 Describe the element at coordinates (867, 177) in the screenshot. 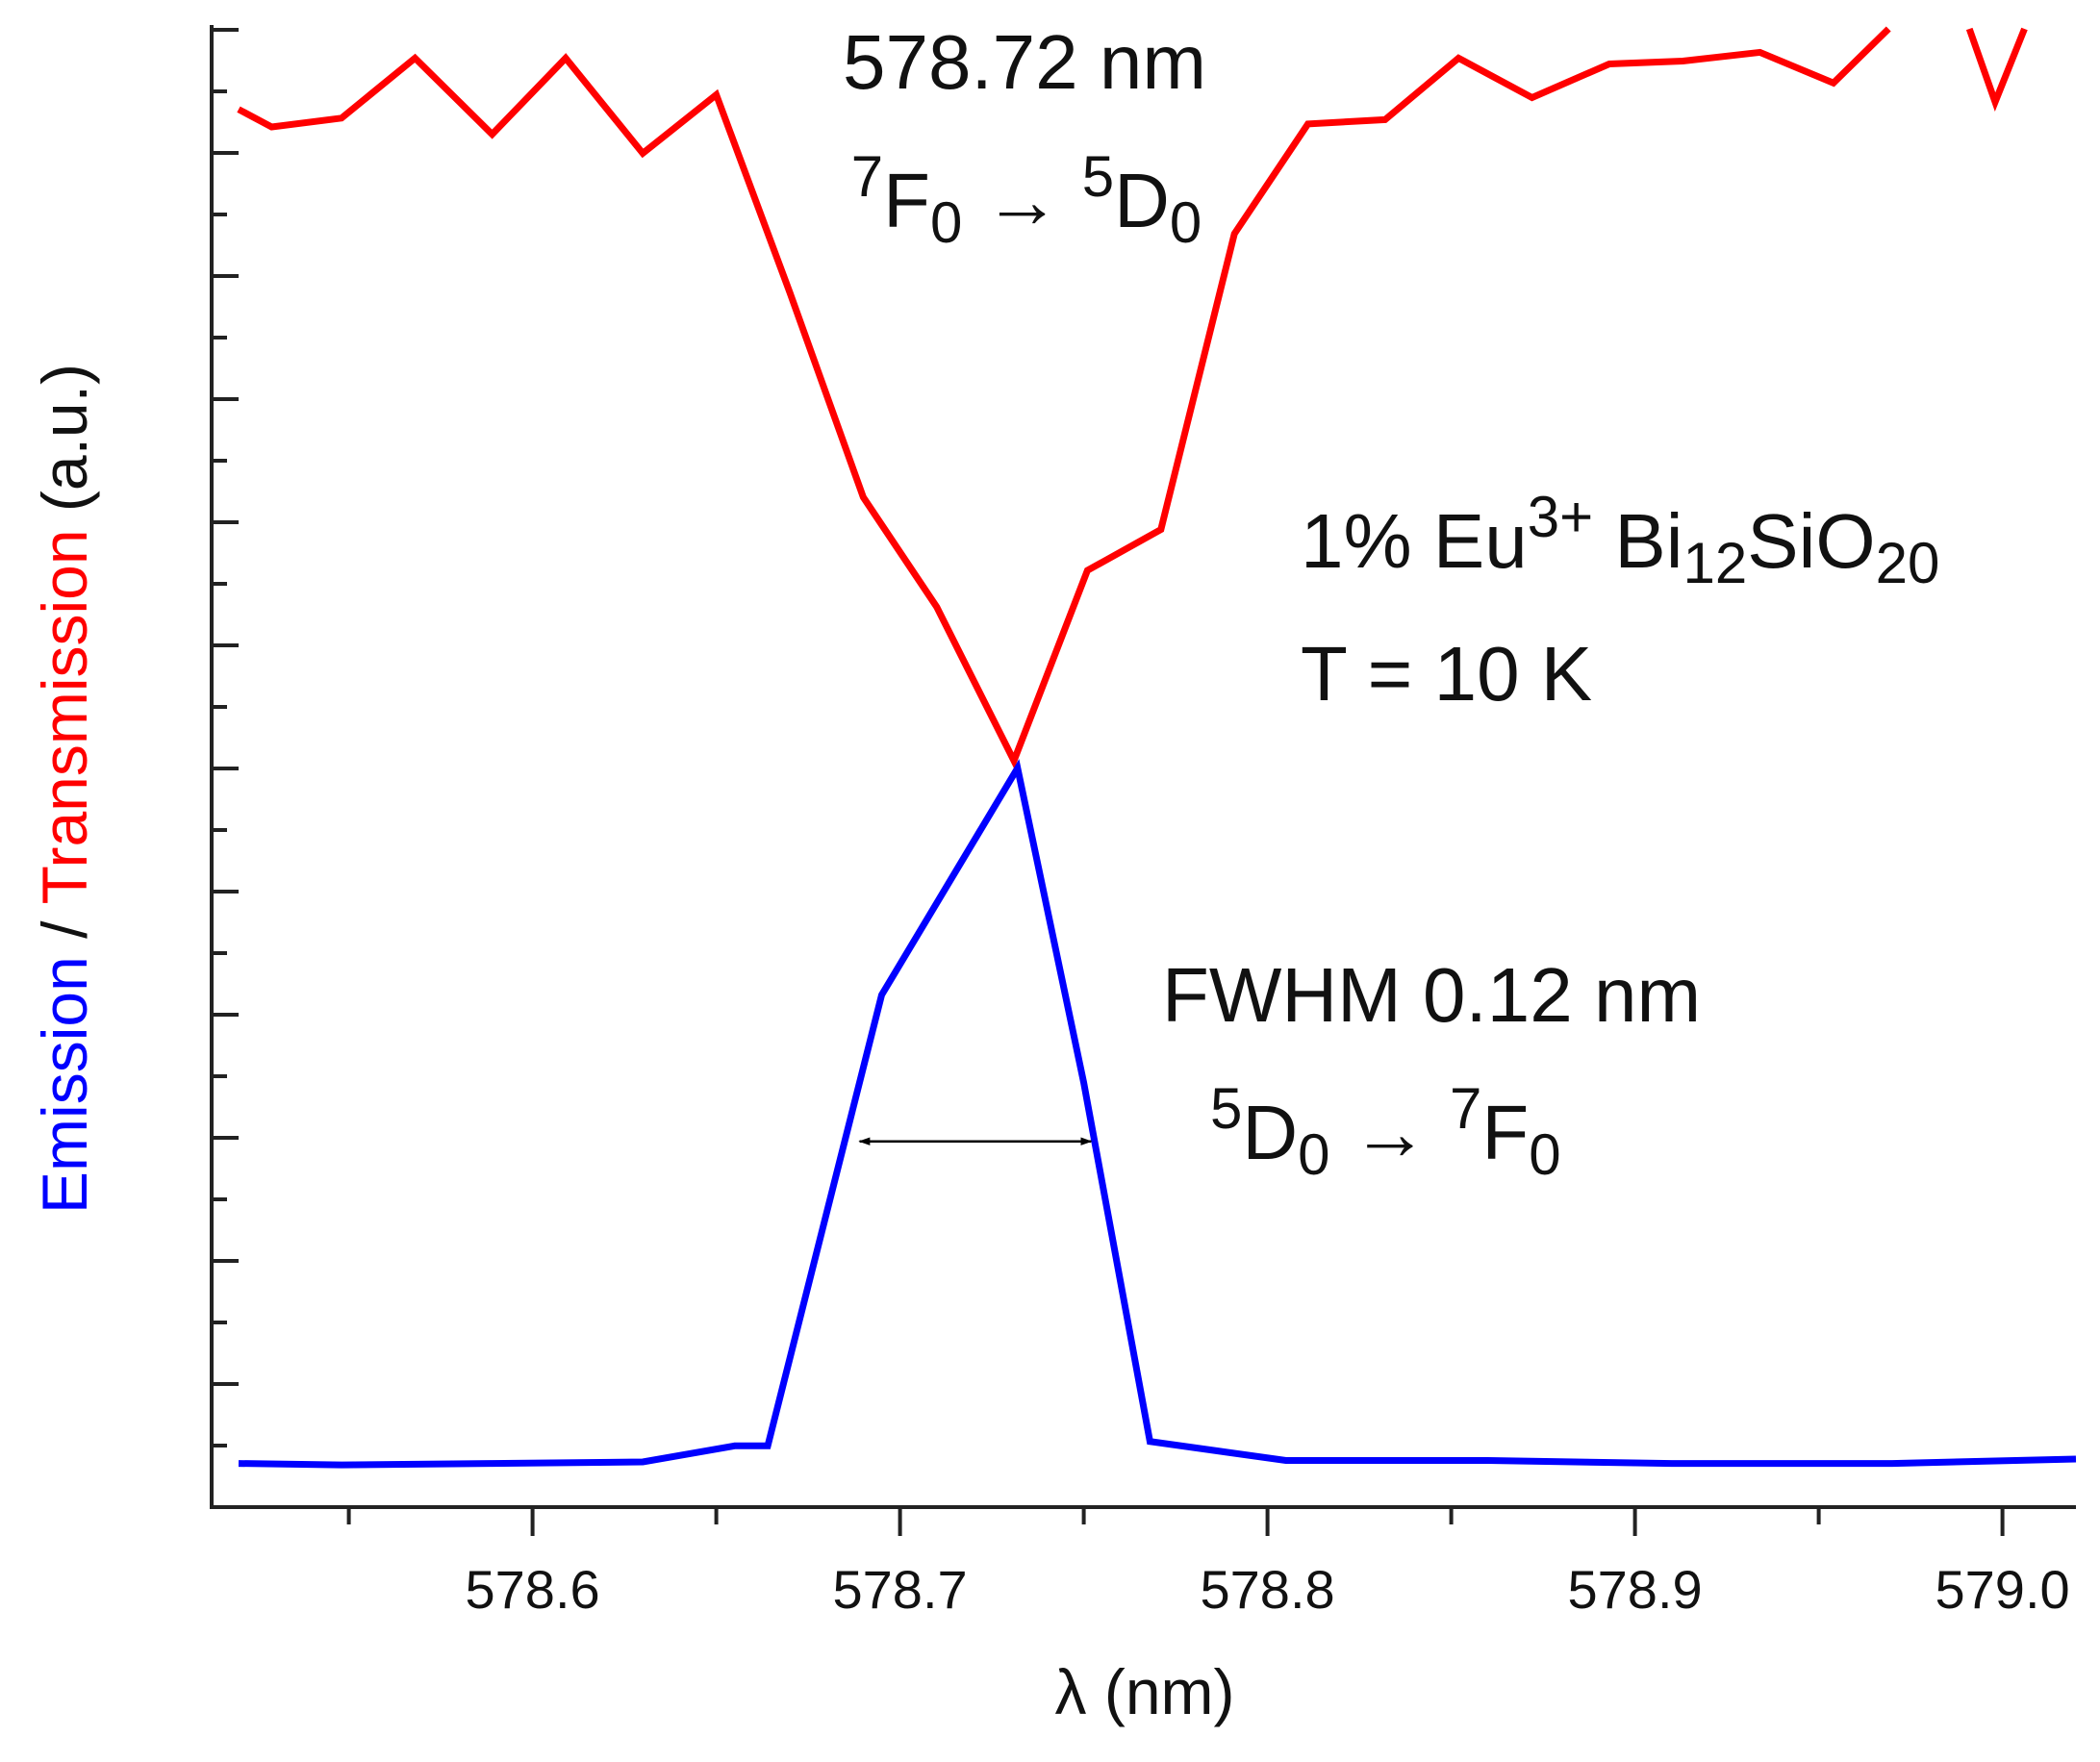

I see `abs-lower-sup: 7` at that location.